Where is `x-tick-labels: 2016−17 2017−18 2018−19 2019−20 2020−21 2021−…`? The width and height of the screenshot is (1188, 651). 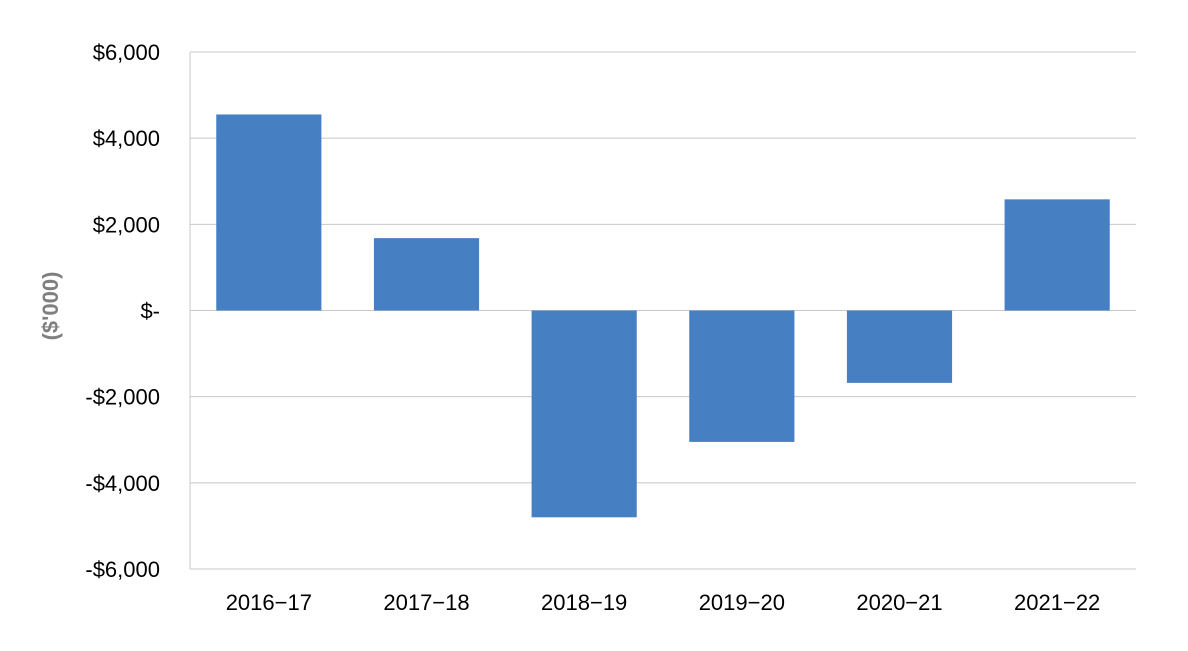
x-tick-labels: 2016−17 2017−18 2018−19 2019−20 2020−21 2021−… is located at coordinates (663, 602).